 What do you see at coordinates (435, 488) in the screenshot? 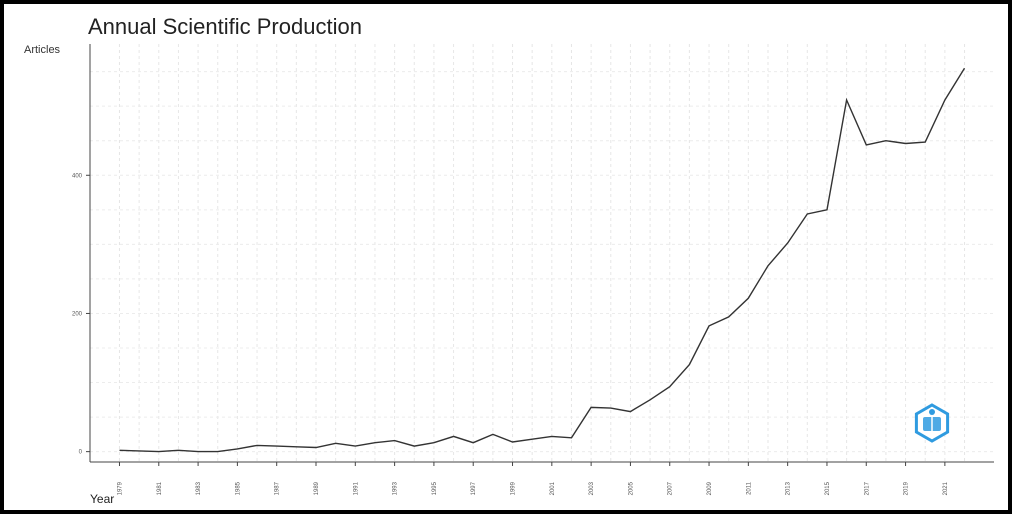
I see `x-tick-label: 1995` at bounding box center [435, 488].